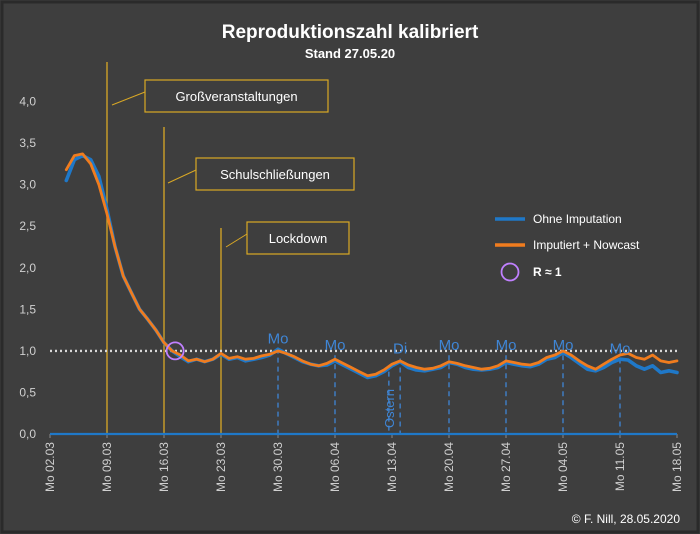  Describe the element at coordinates (164, 467) in the screenshot. I see `x-tick-label: Mo 16.03` at that location.